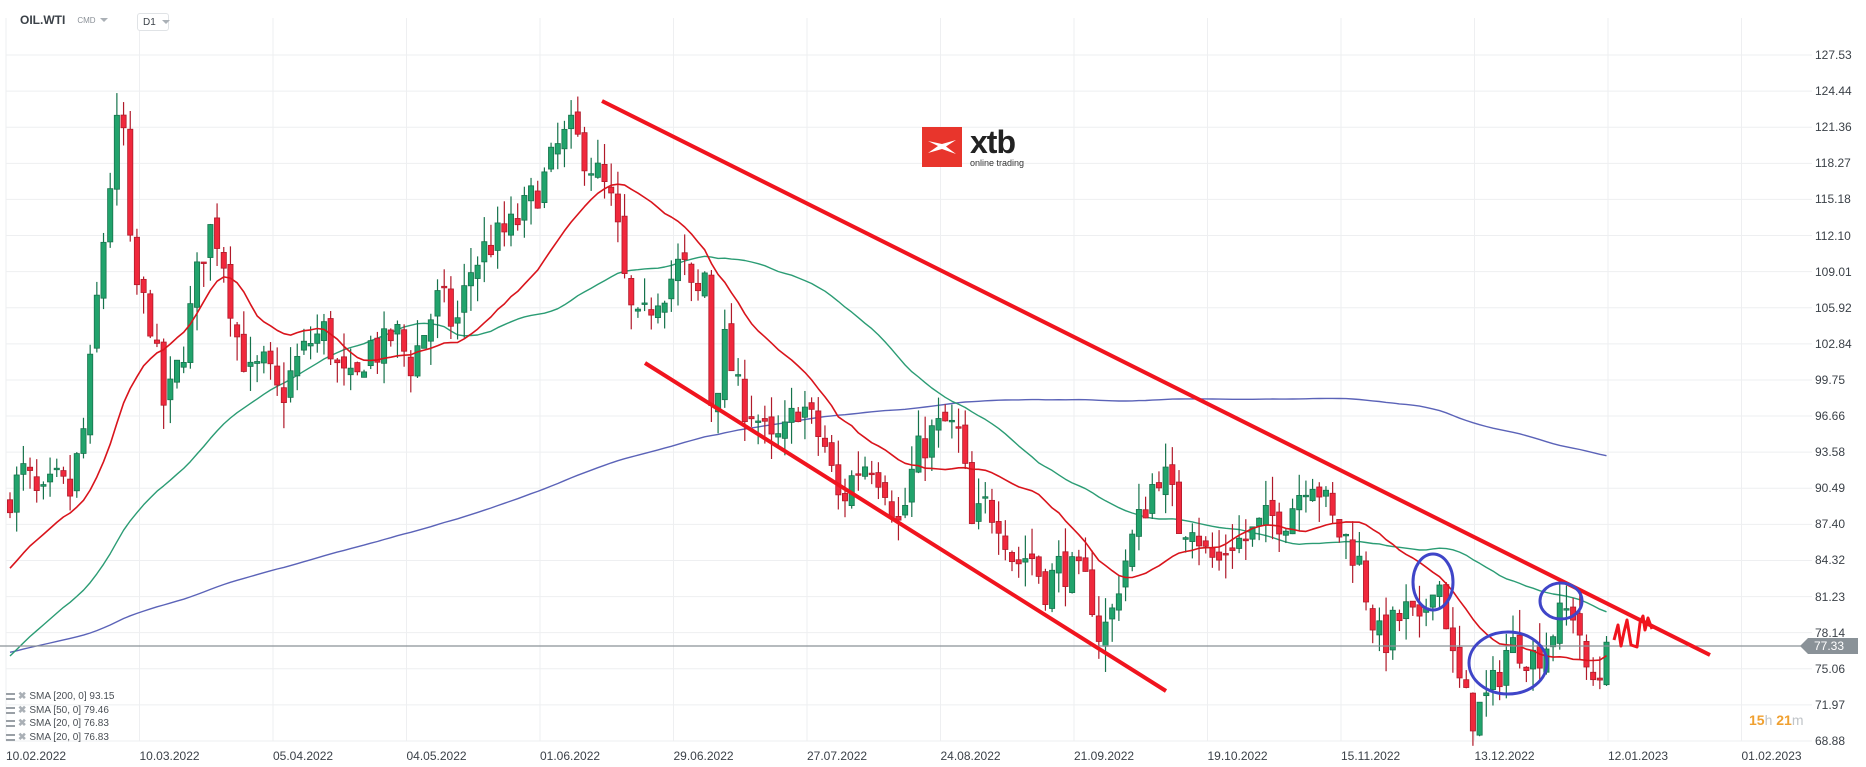 The height and width of the screenshot is (767, 1866). I want to click on timeframe-value: D1, so click(149, 22).